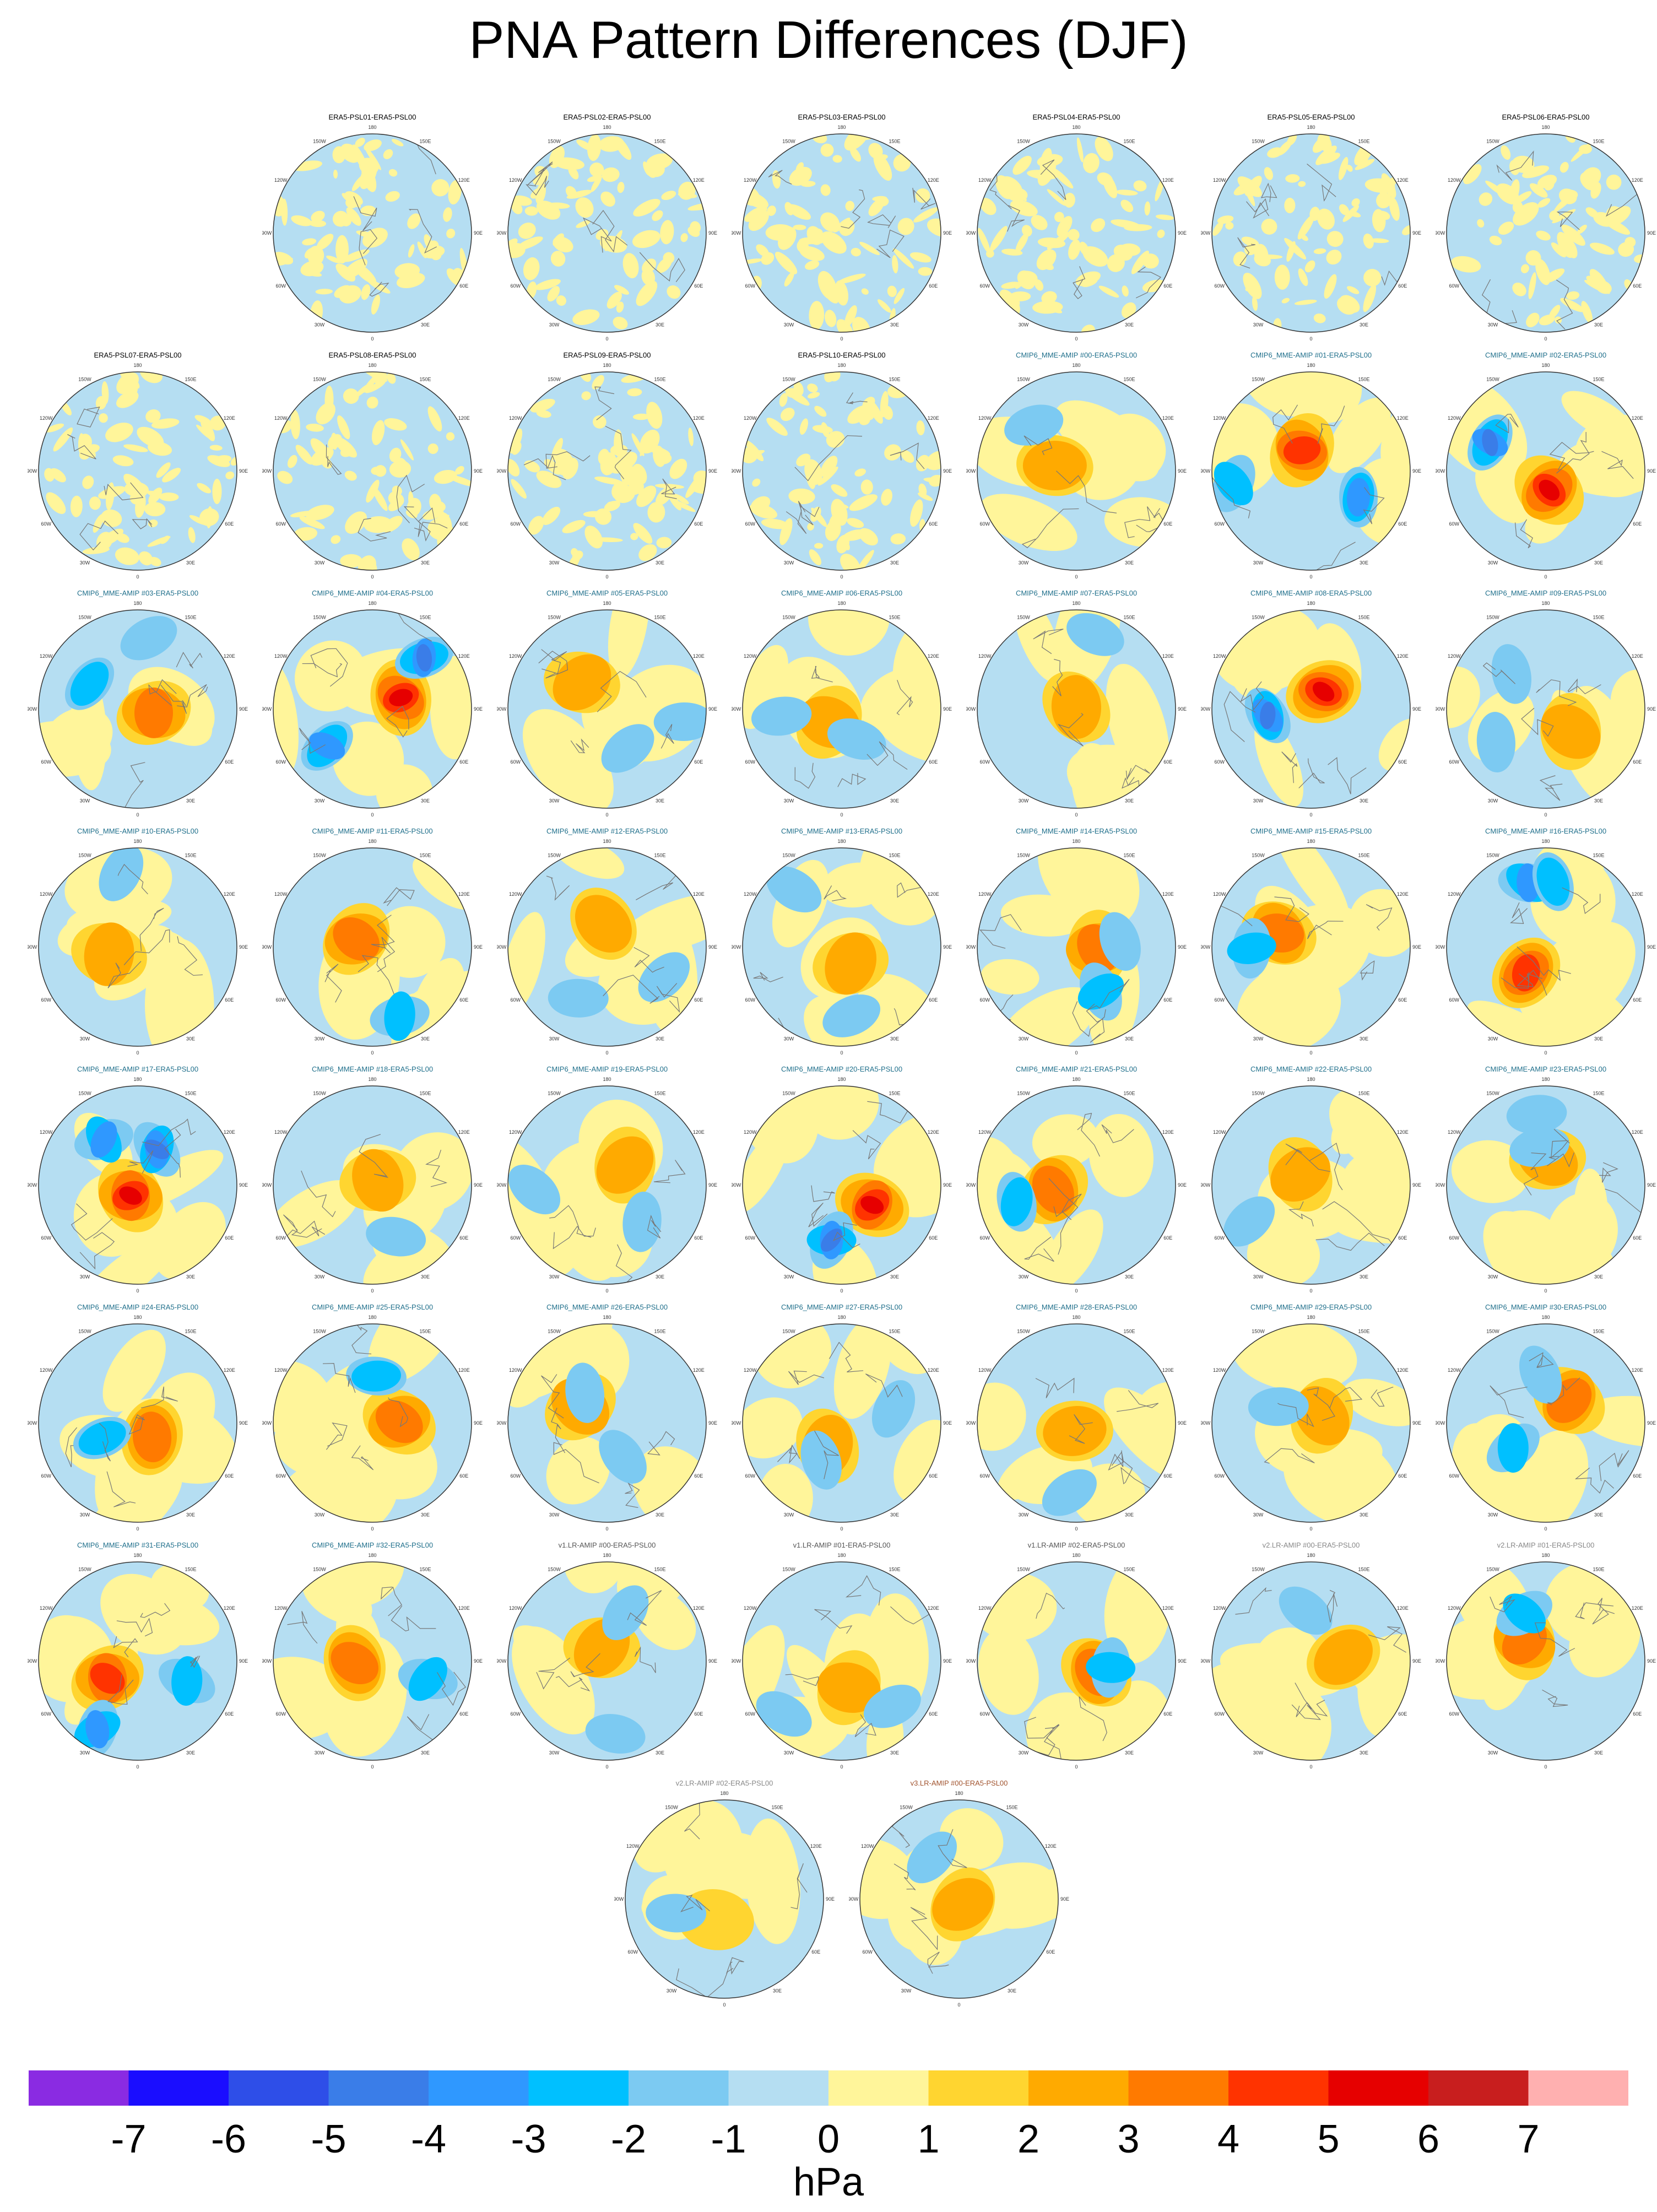  I want to click on panel-title: CMIP6_MME-AMIP #12-ERA5-PSL00, so click(607, 831).